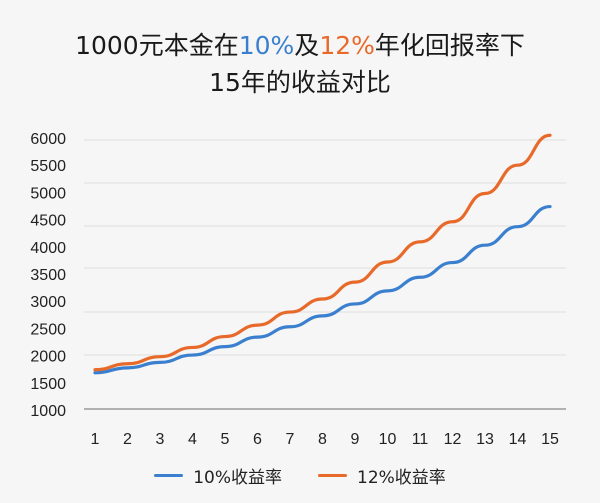 This screenshot has width=600, height=503. Describe the element at coordinates (420, 439) in the screenshot. I see `x-tick-label: 11` at that location.